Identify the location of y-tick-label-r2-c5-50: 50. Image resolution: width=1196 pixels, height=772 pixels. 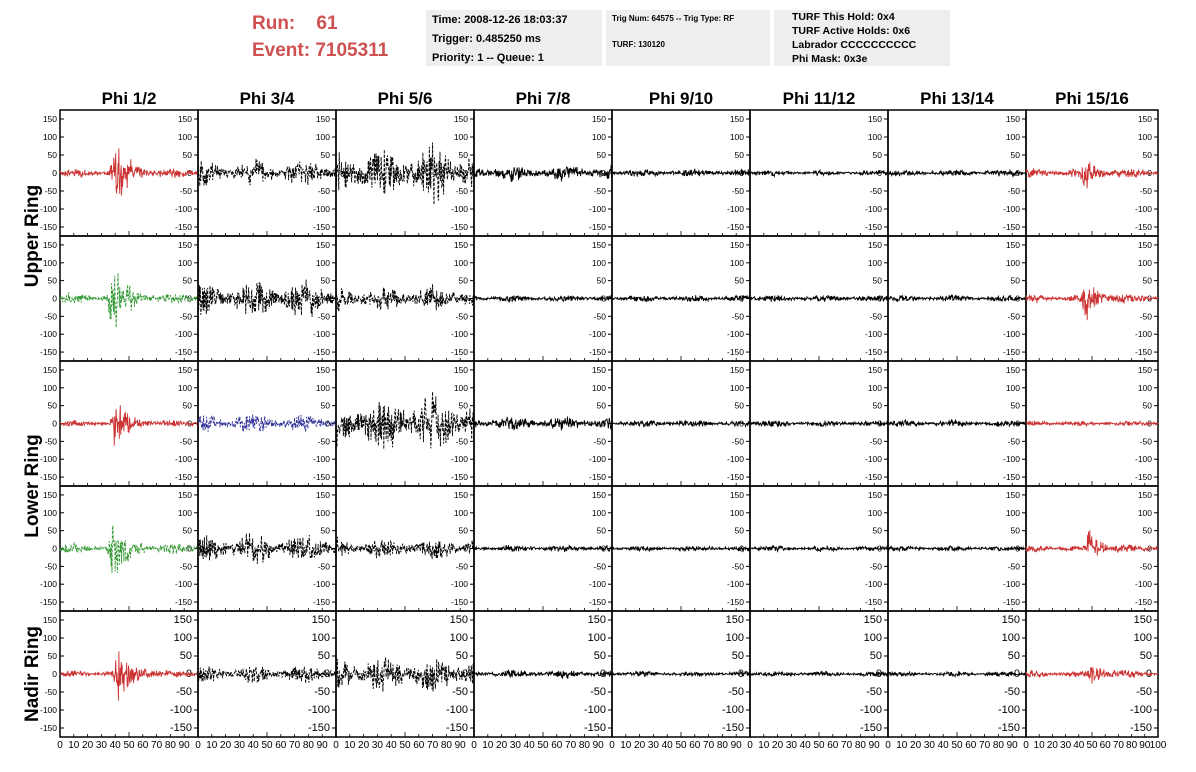
(740, 281).